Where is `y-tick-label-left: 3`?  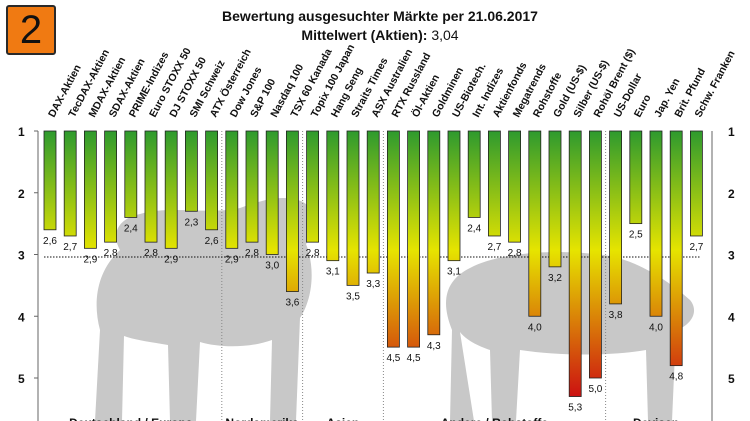 y-tick-label-left: 3 is located at coordinates (21, 256).